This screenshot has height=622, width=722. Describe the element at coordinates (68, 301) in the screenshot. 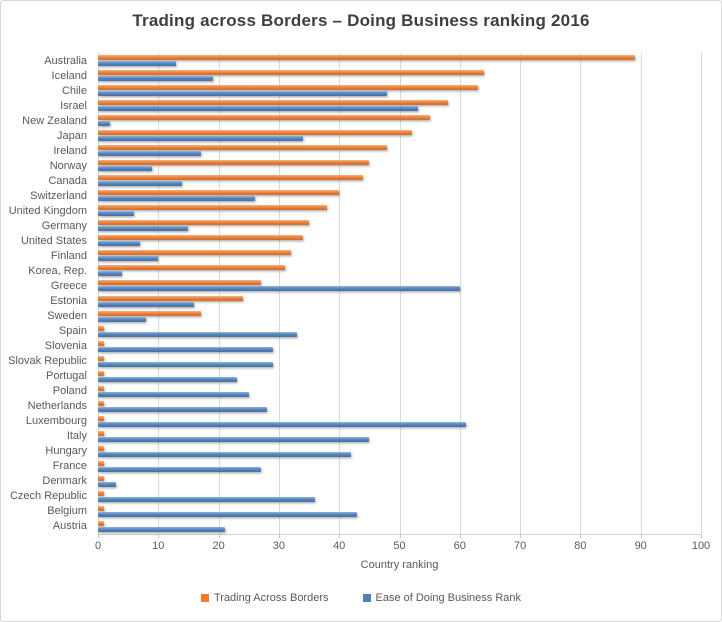

I see `category-label: Estonia` at that location.